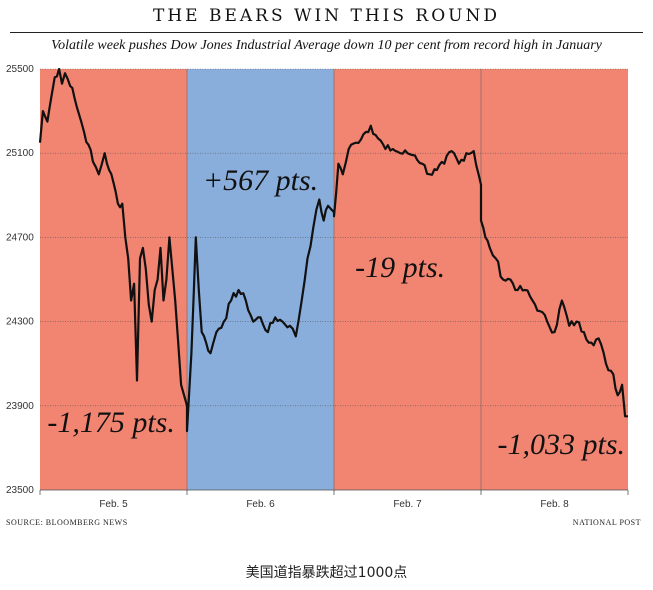 This screenshot has width=653, height=590. Describe the element at coordinates (113, 504) in the screenshot. I see `x-tick-label-1: Feb. 5` at that location.